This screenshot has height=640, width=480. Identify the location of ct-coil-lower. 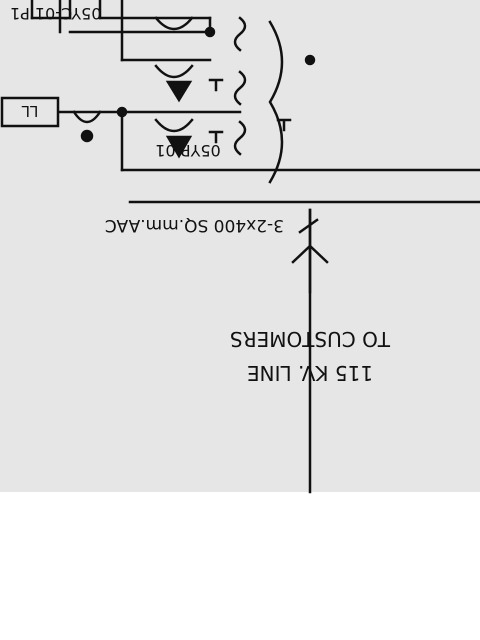
(240, 138).